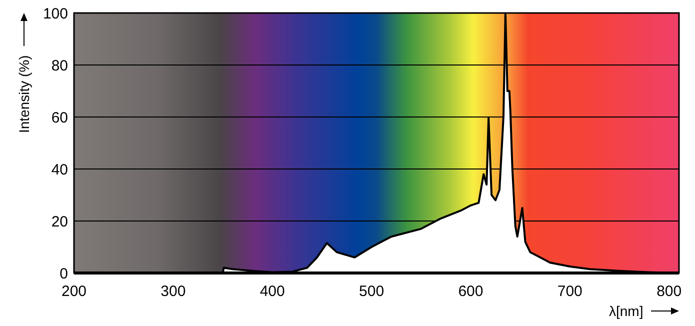 This screenshot has height=326, width=695. What do you see at coordinates (371, 291) in the screenshot?
I see `x-tick-label: 500` at bounding box center [371, 291].